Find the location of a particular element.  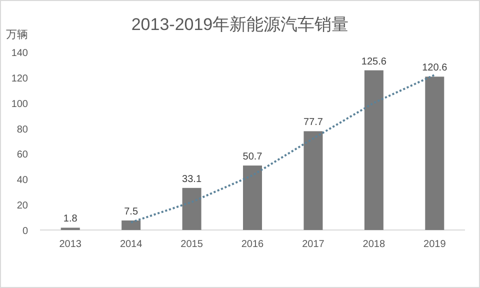

y-tick-label: 0 is located at coordinates (25, 231).